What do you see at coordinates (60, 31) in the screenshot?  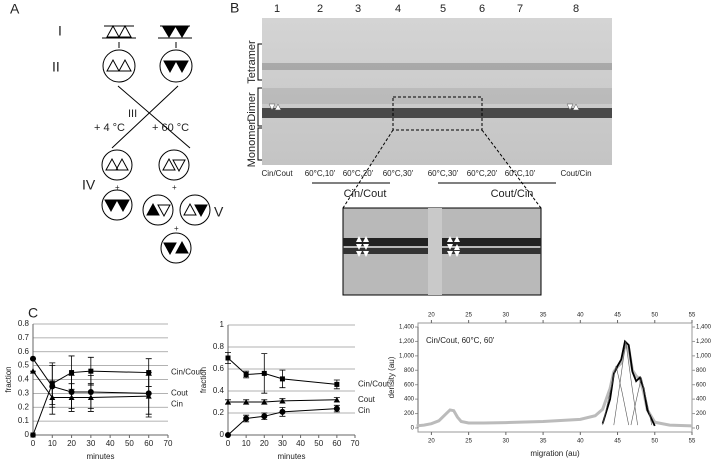 I see `step-label: I` at bounding box center [60, 31].